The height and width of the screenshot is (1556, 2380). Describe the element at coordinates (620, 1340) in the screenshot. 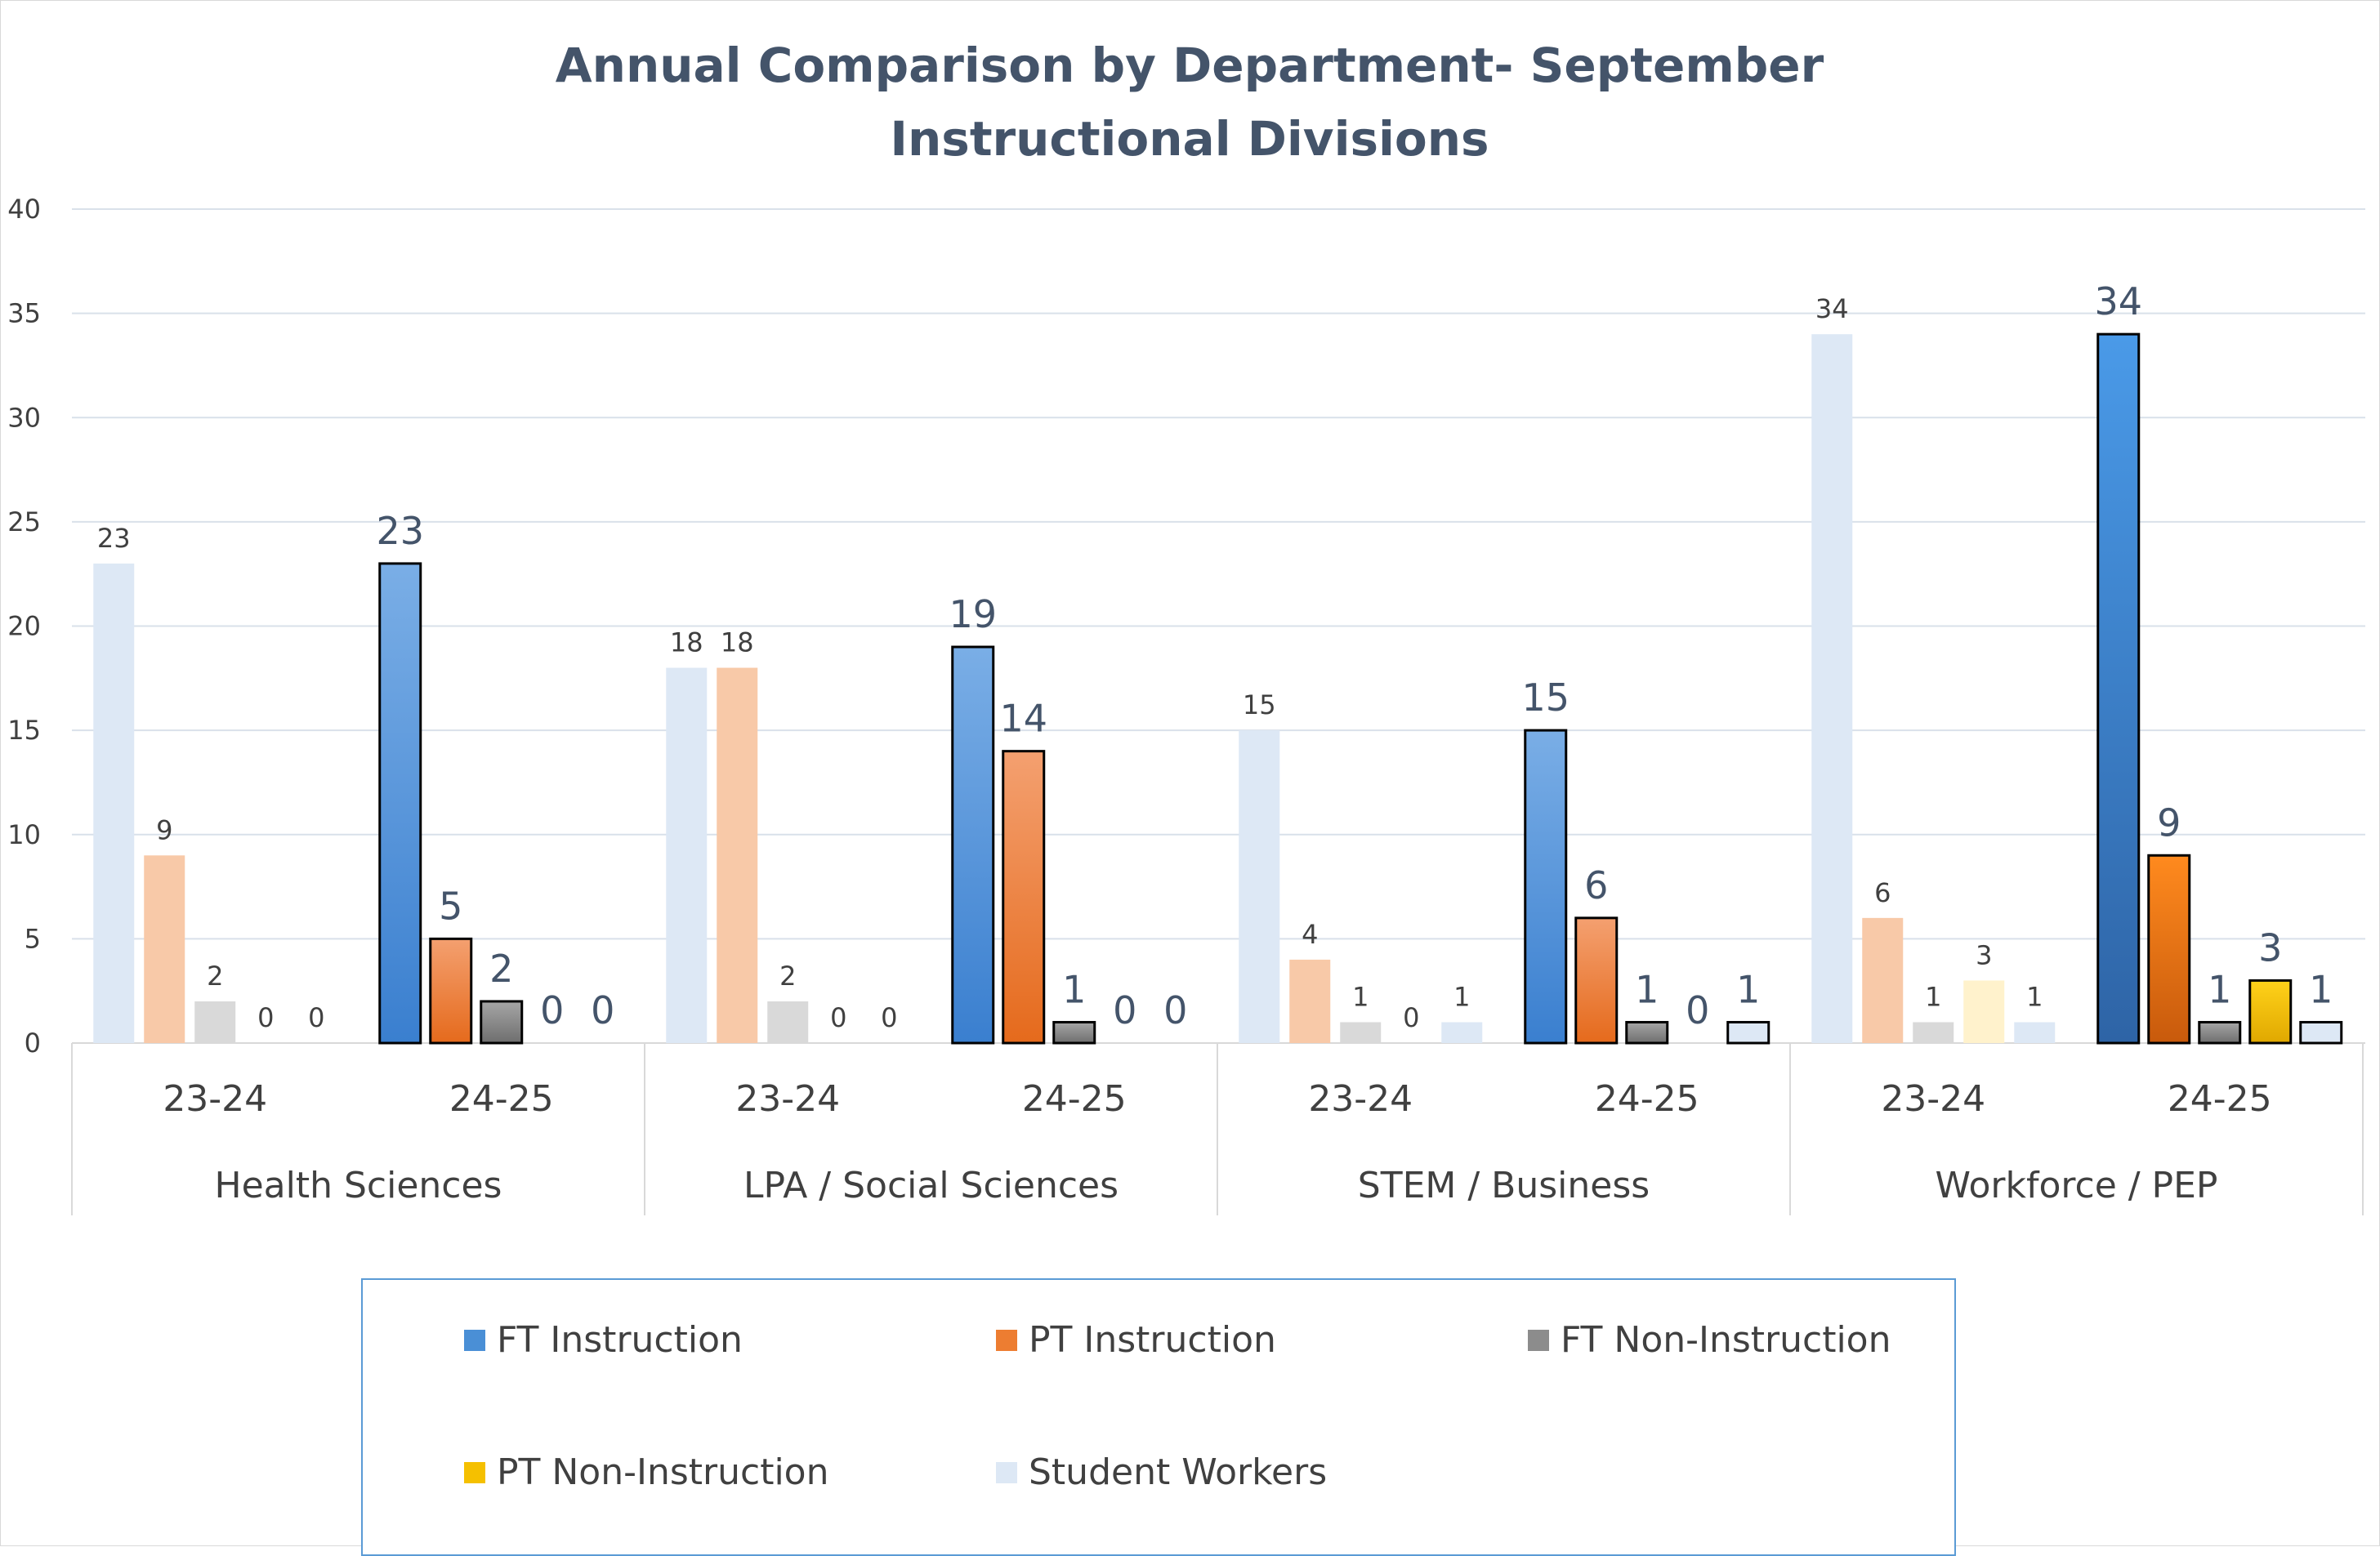

I see `legend-label: FT Instruction` at that location.